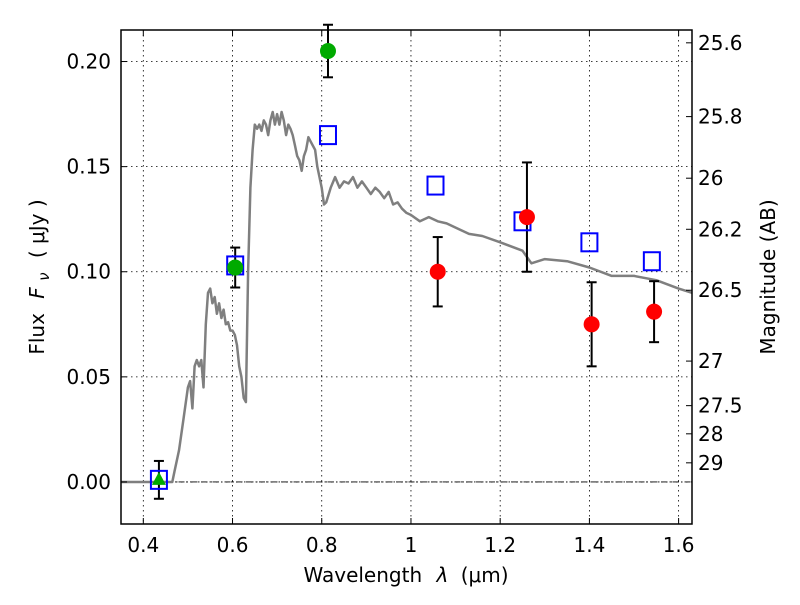  What do you see at coordinates (37, 334) in the screenshot?
I see `y-axis-label: Flux` at bounding box center [37, 334].